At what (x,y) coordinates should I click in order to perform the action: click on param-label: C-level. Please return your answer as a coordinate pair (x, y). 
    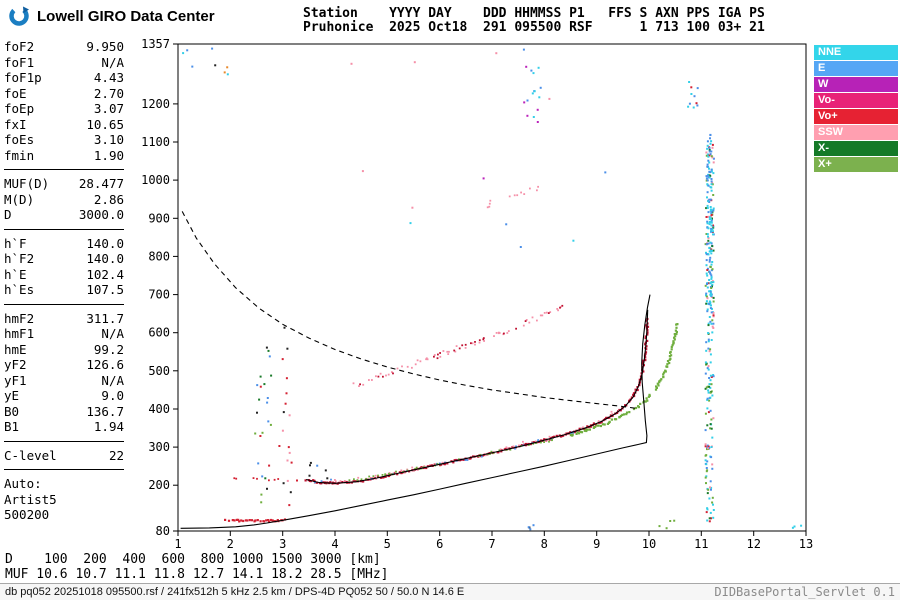
    Looking at the image, I should click on (30, 455).